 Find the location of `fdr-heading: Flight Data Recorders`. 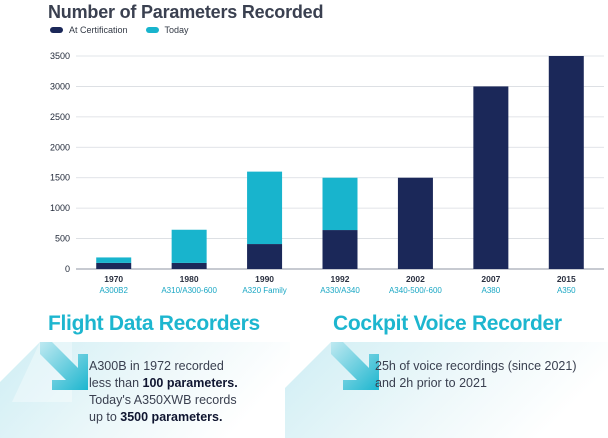

fdr-heading: Flight Data Recorders is located at coordinates (154, 323).